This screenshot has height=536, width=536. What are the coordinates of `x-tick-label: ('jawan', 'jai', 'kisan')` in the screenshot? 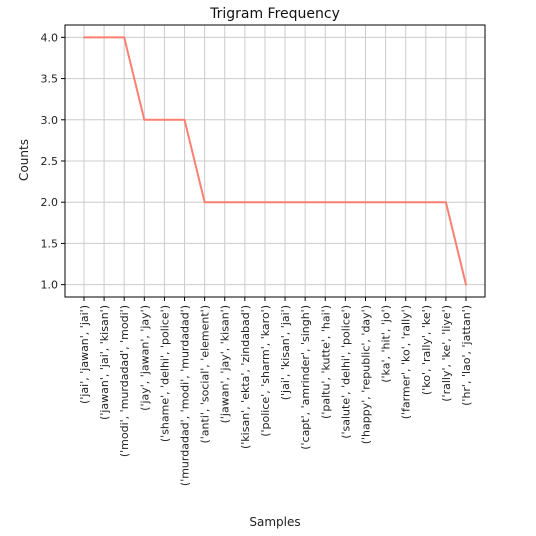 It's located at (104, 362).